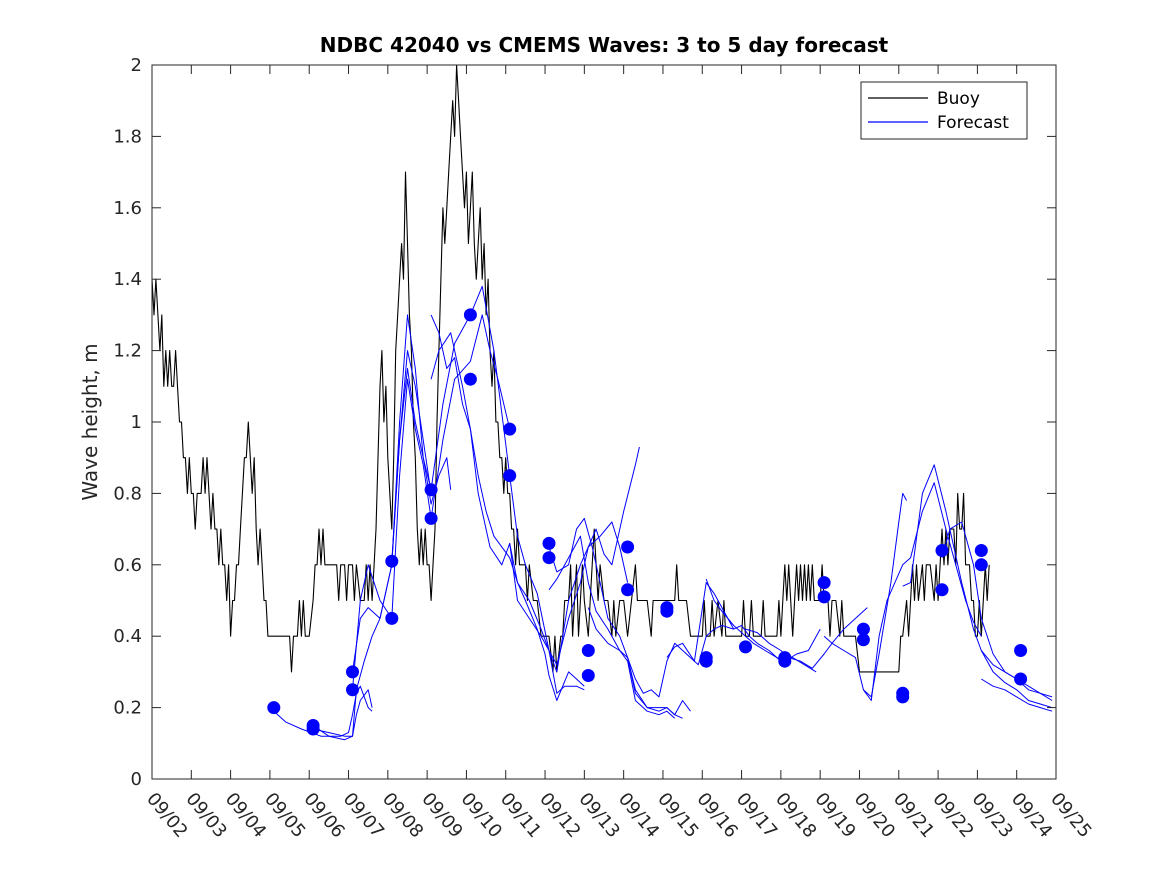 This screenshot has width=1167, height=875. What do you see at coordinates (441, 815) in the screenshot?
I see `x-tick-label: 09/09` at bounding box center [441, 815].